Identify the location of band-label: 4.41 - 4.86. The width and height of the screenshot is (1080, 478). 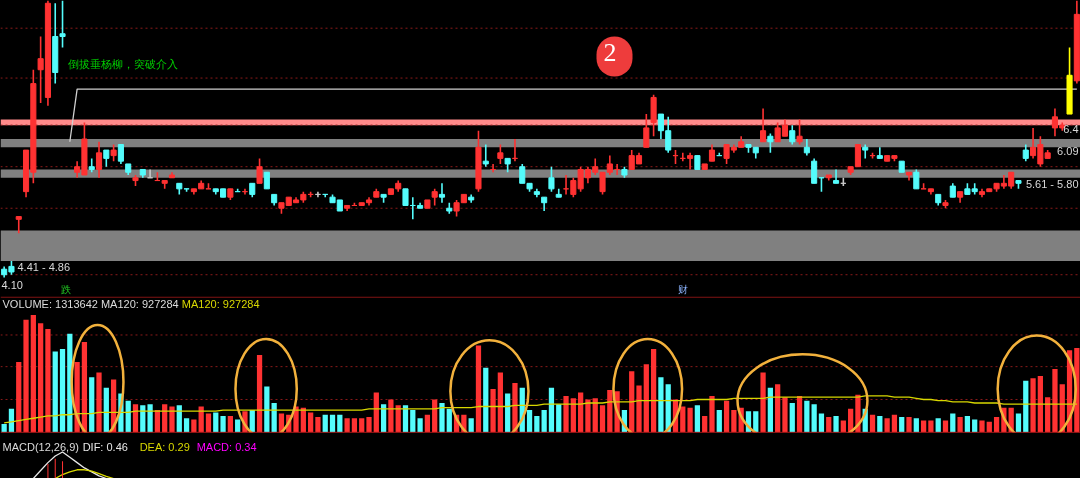
(44, 266).